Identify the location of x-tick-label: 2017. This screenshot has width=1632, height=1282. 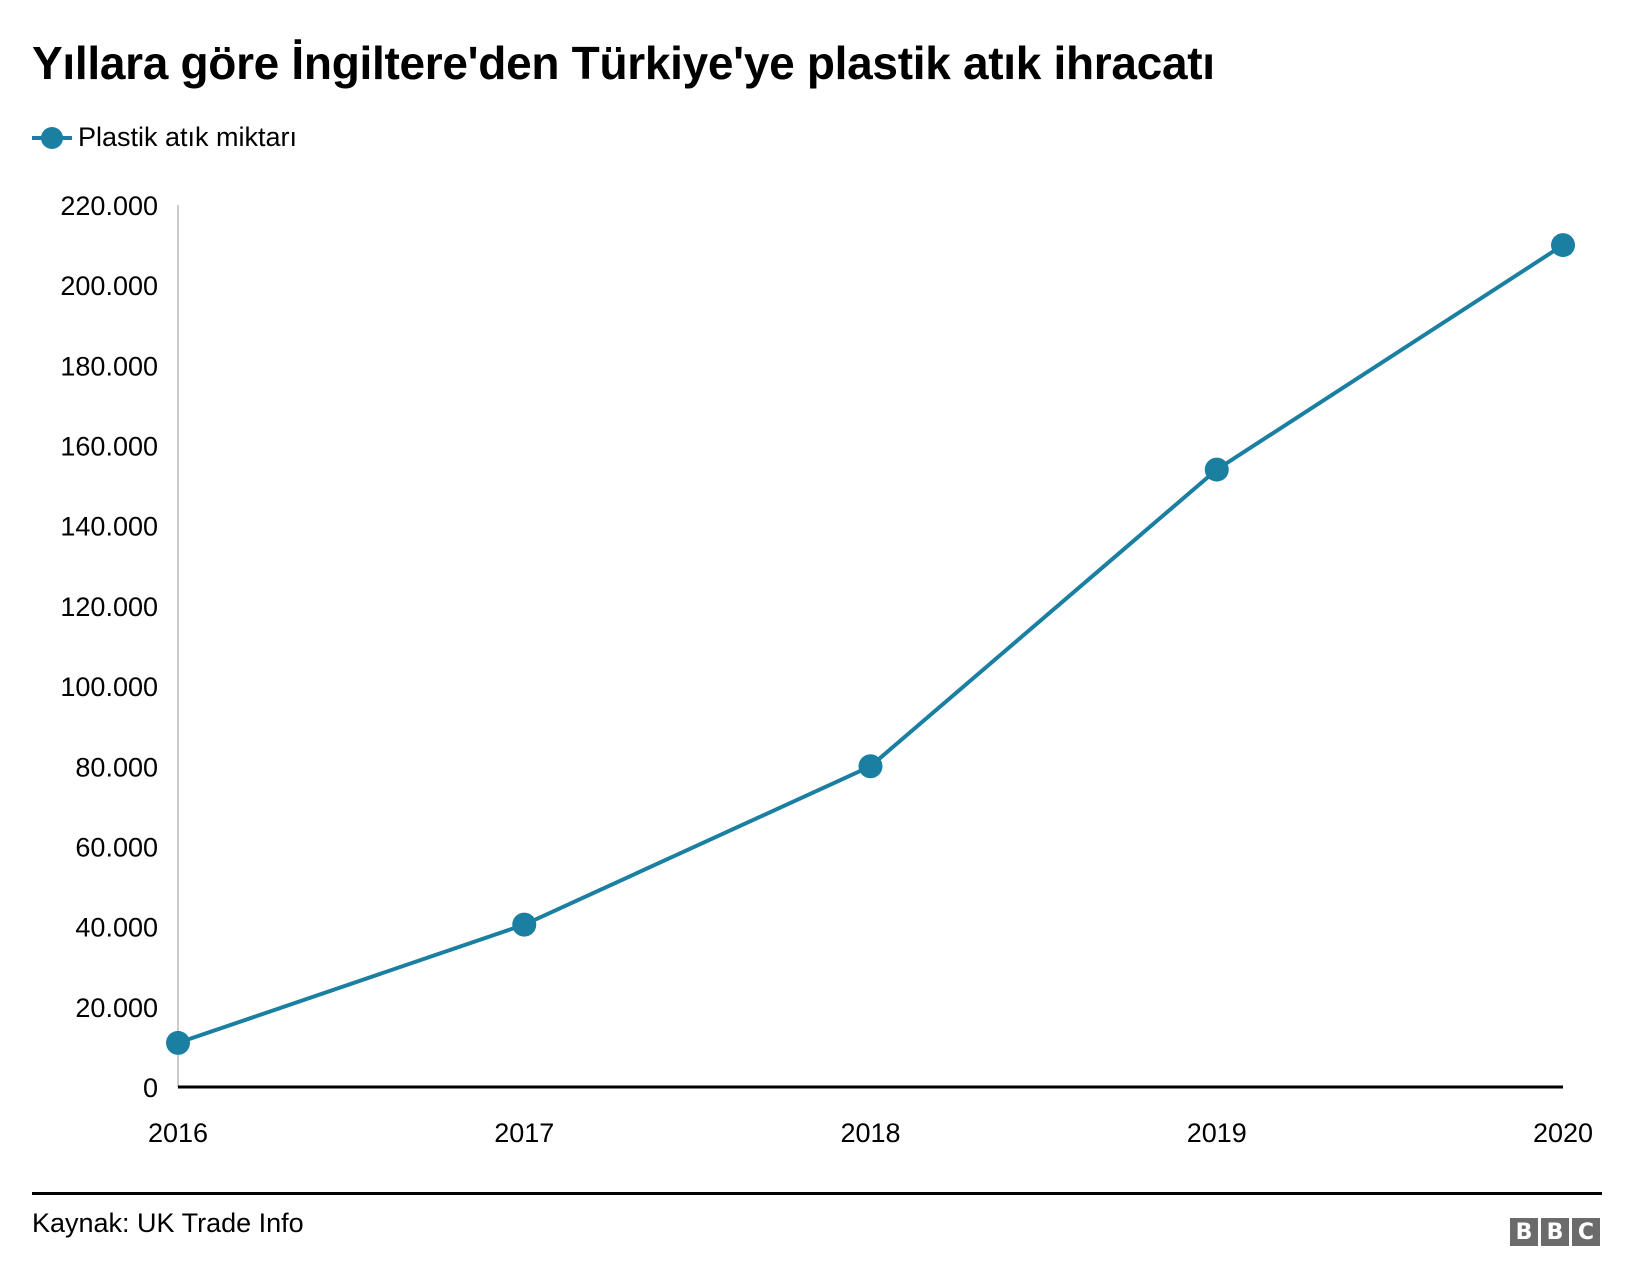
(524, 1133).